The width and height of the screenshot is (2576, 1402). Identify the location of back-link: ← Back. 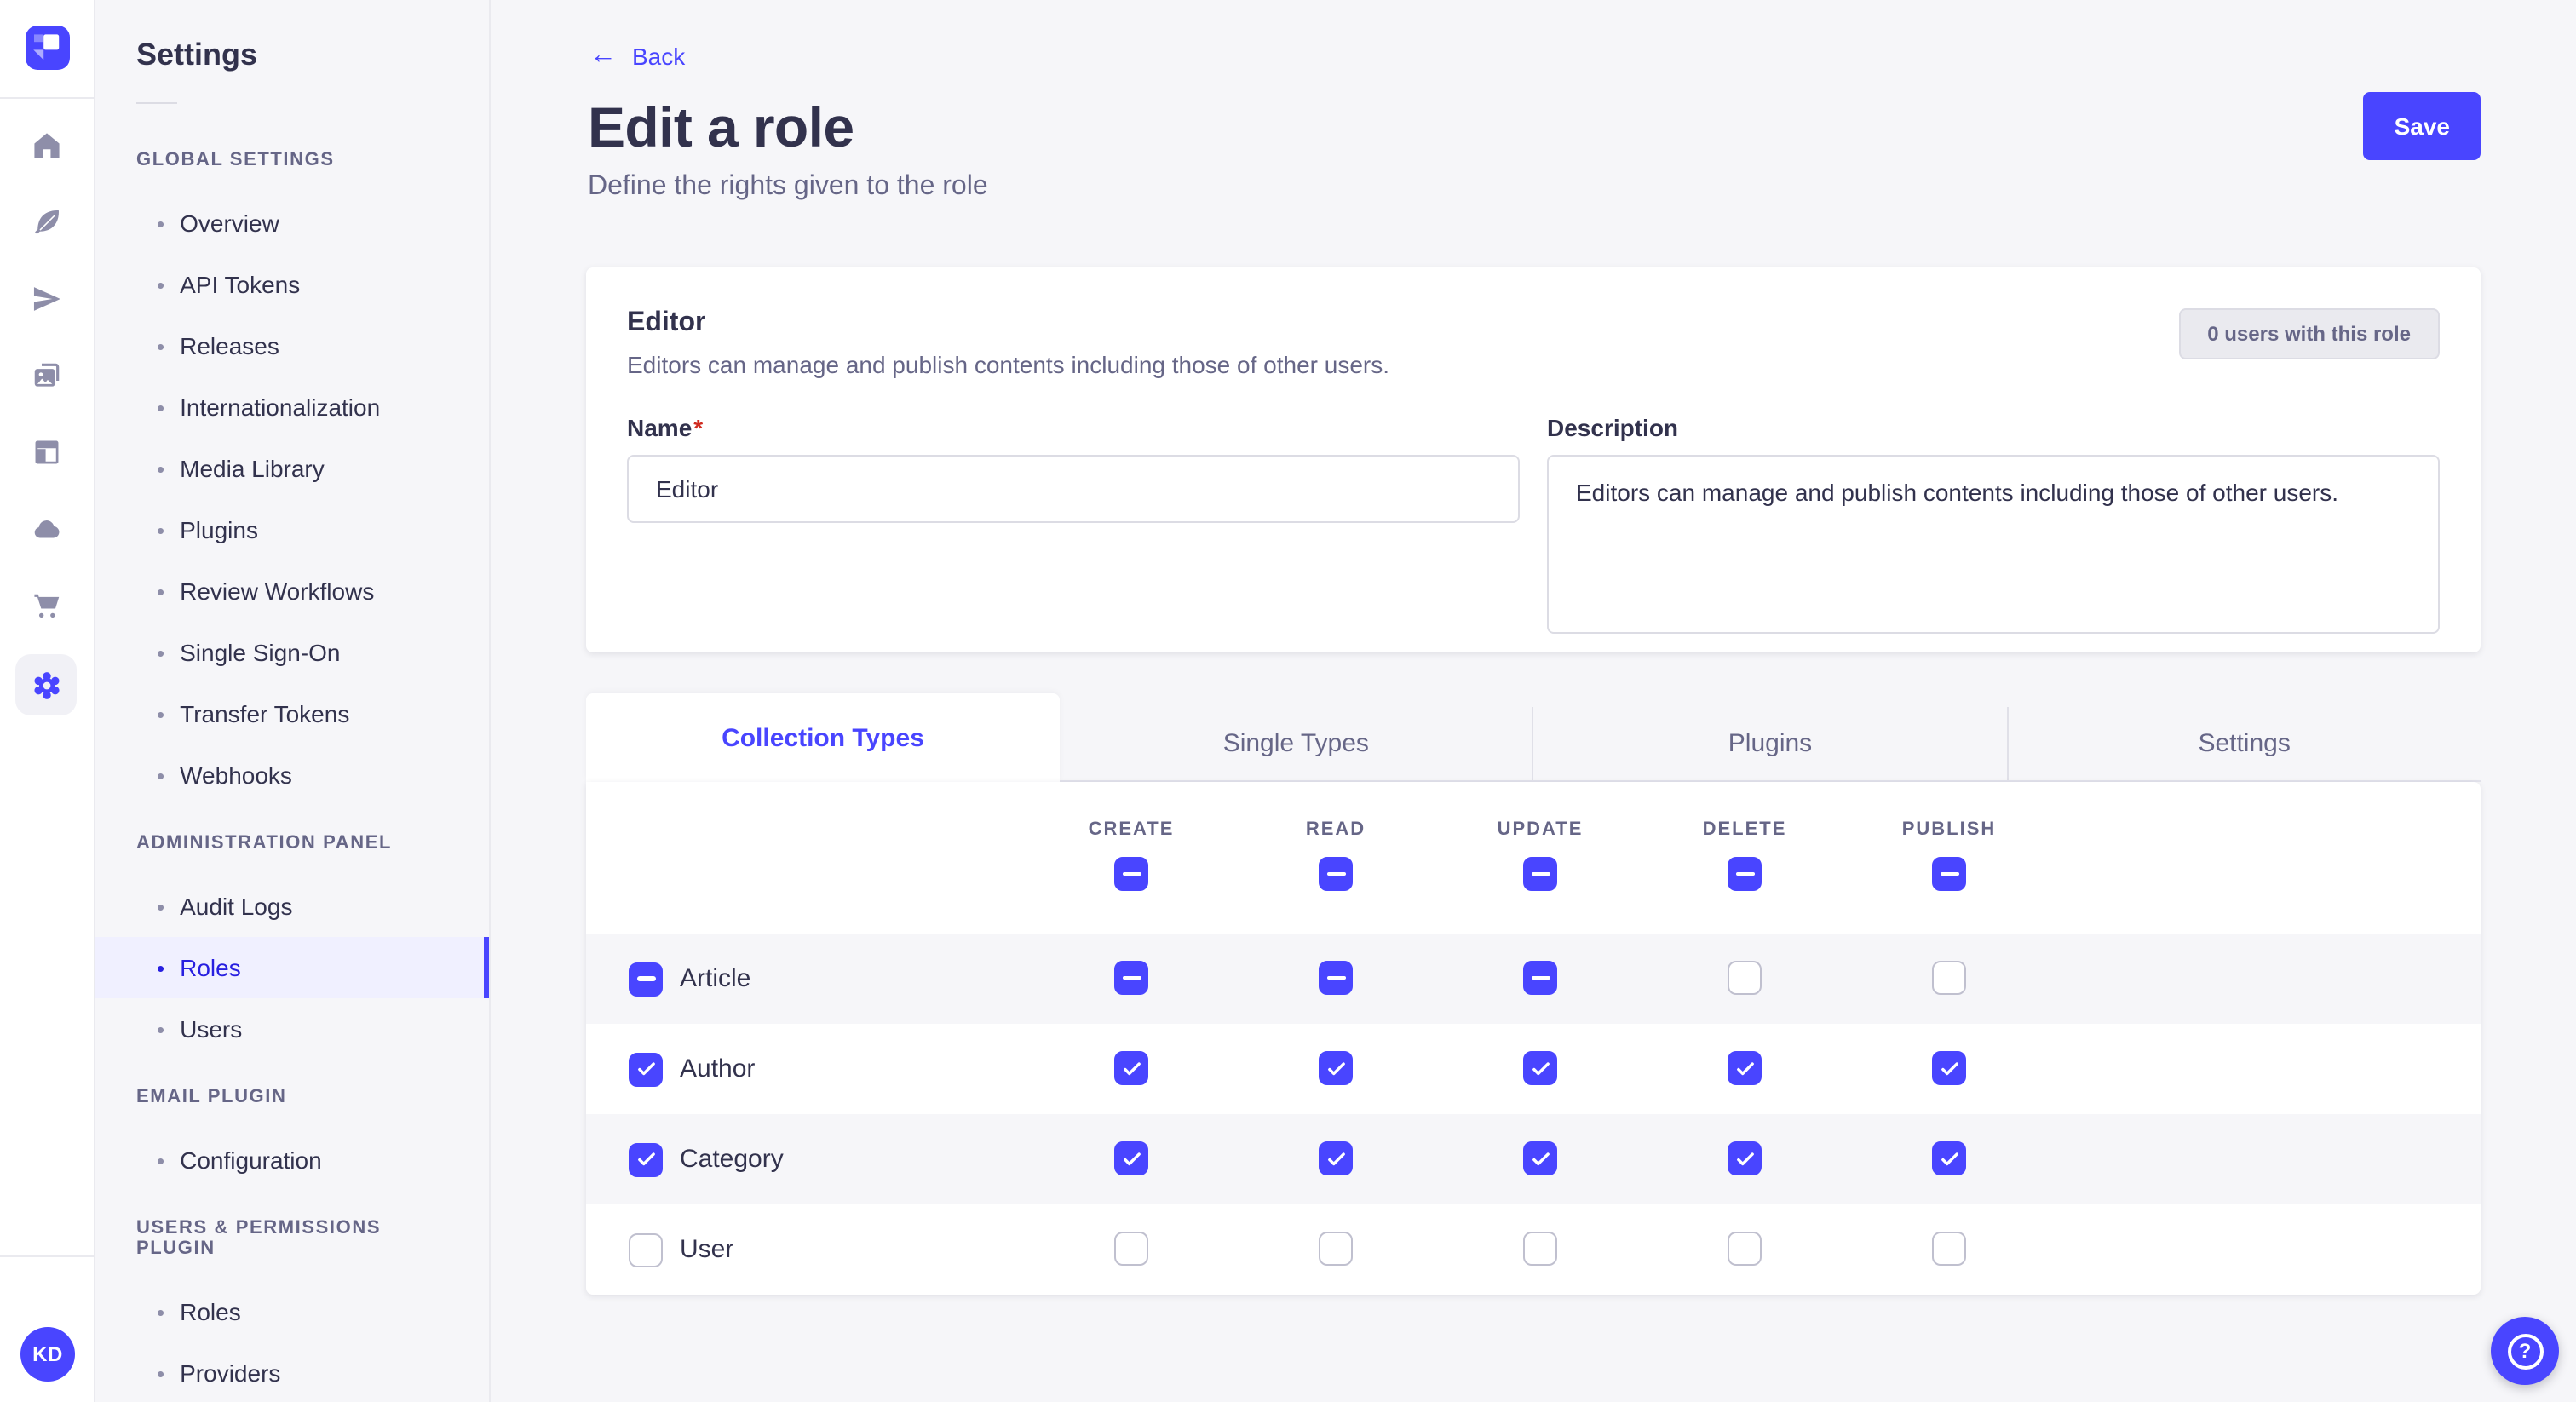
(637, 56).